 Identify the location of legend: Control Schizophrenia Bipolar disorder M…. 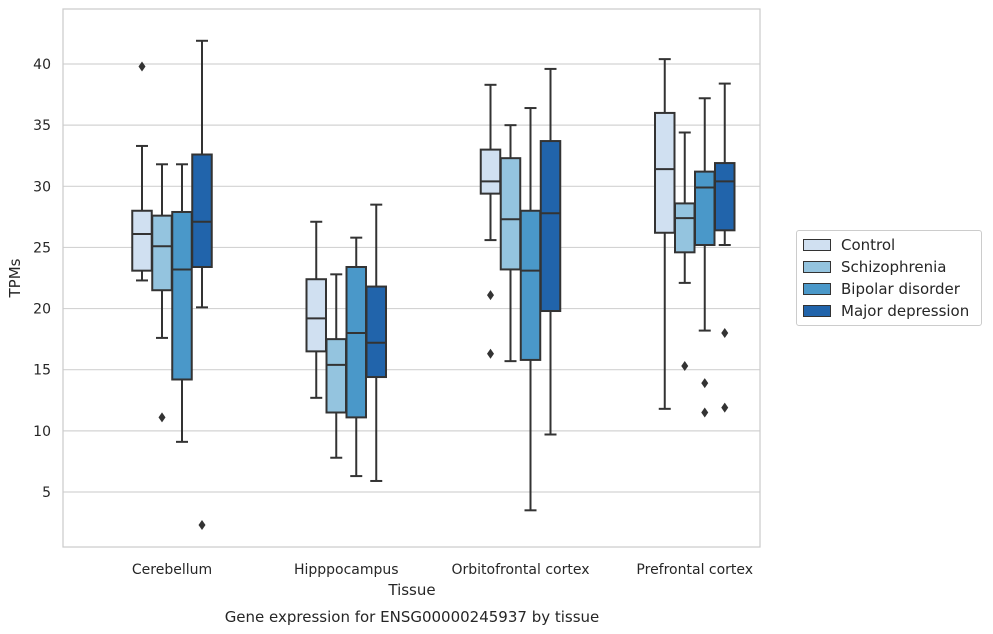
(889, 278).